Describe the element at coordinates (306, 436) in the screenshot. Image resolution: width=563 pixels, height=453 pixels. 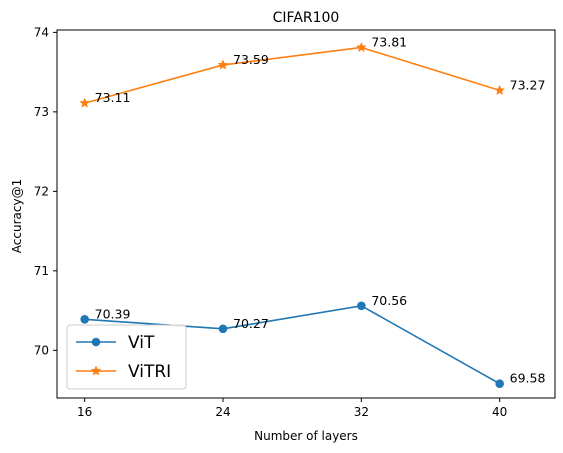
I see `x-axis-label: Number of layers` at that location.